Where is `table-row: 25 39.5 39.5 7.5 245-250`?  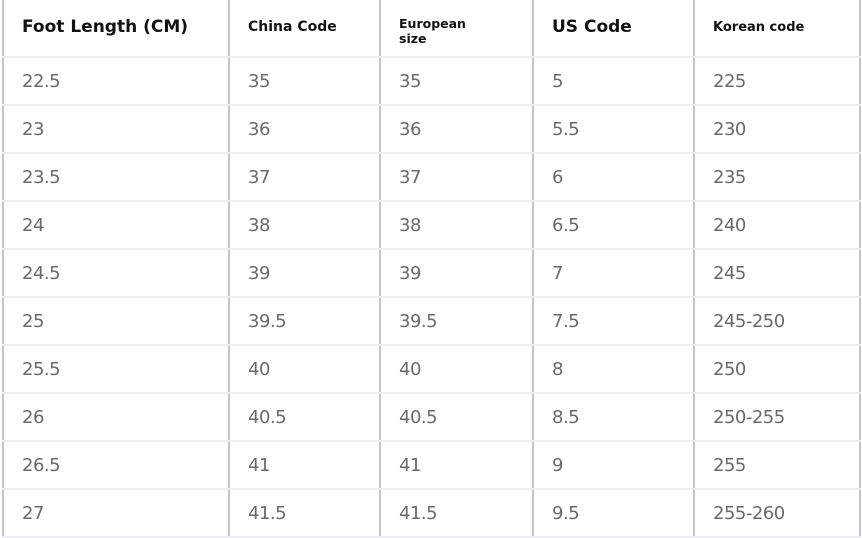 table-row: 25 39.5 39.5 7.5 245-250 is located at coordinates (431, 321).